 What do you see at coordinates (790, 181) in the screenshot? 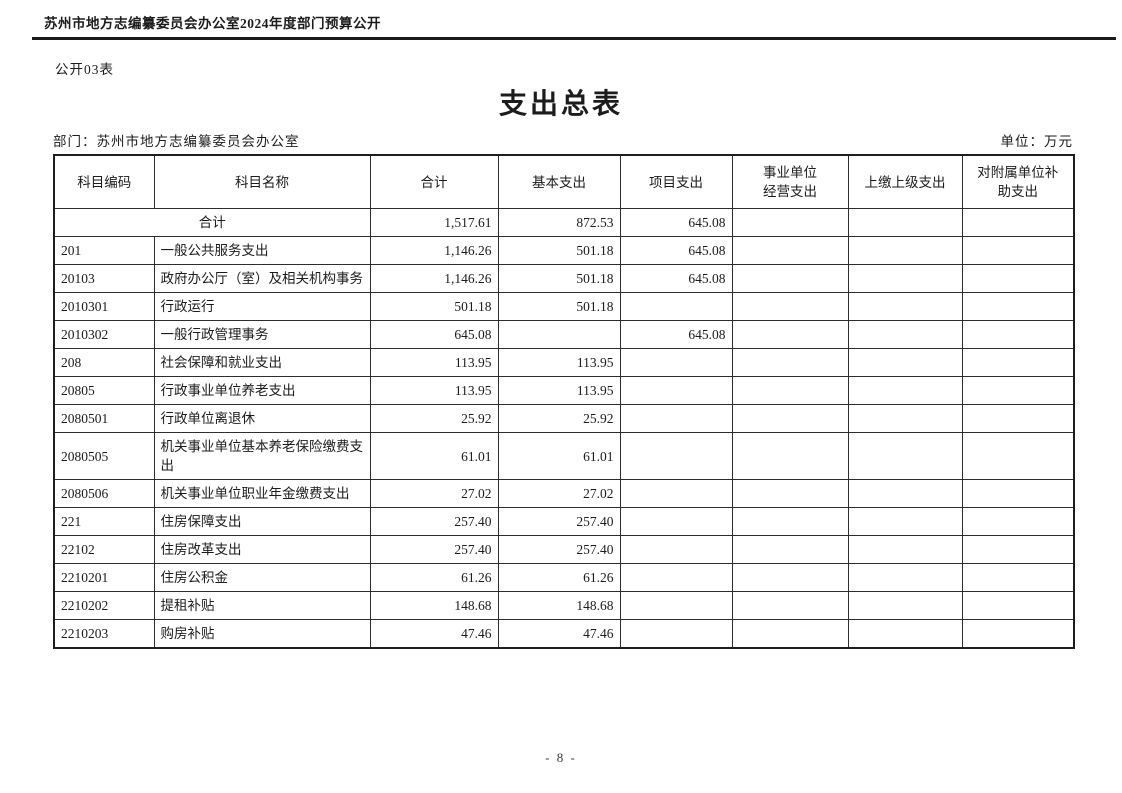
I see `column-header-operating: 事业单位 经营支出` at bounding box center [790, 181].